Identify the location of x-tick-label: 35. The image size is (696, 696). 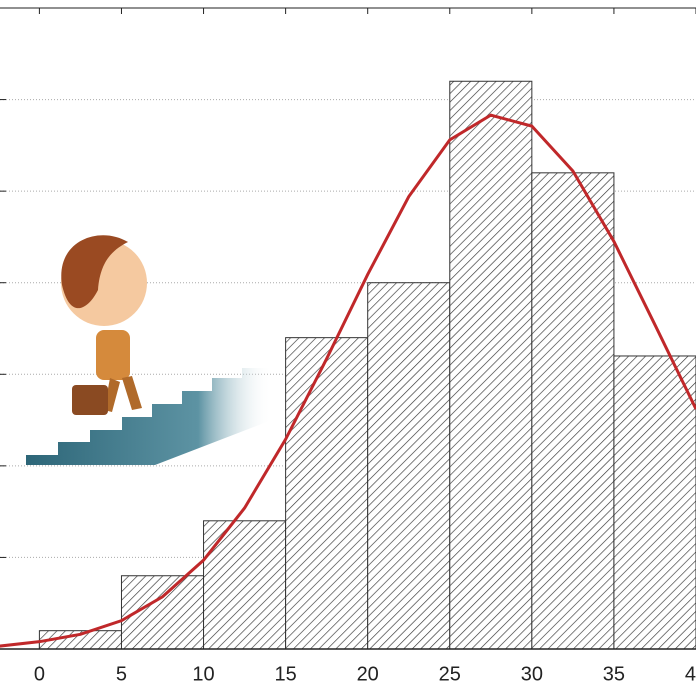
(614, 674).